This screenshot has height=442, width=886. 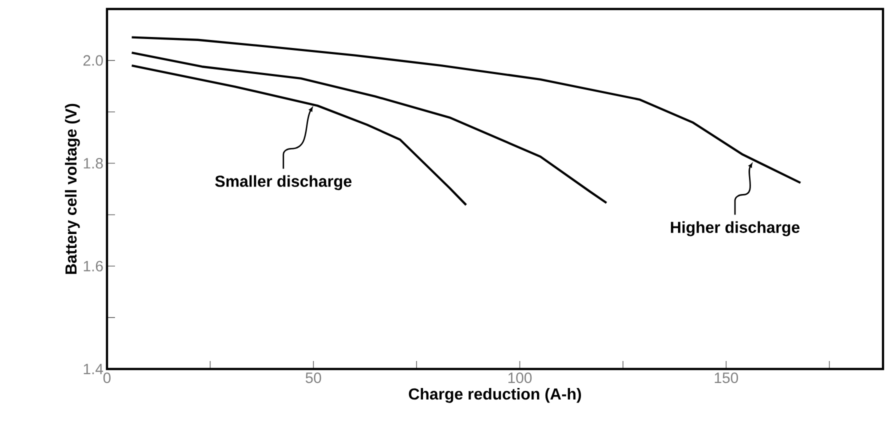 I want to click on x-tick-label: 0, so click(x=107, y=378).